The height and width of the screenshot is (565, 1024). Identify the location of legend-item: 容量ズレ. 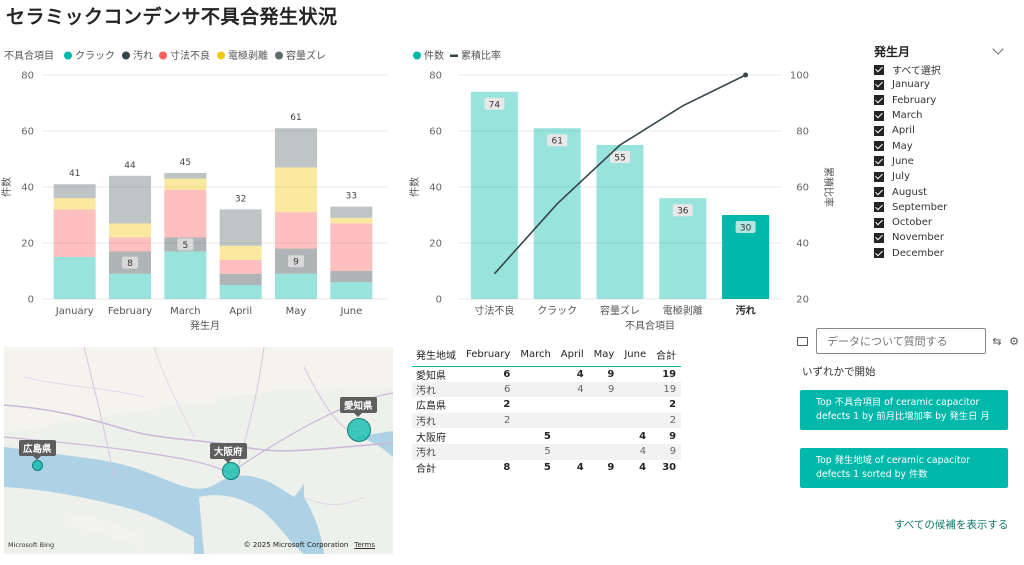
(306, 55).